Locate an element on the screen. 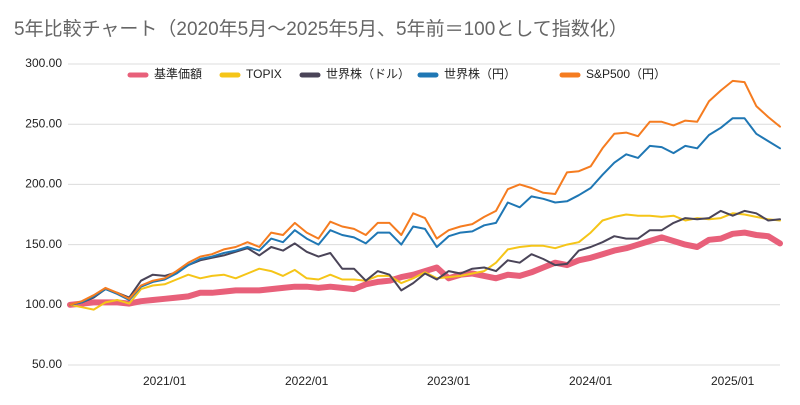  x-tick-label: 2025/01 is located at coordinates (733, 381).